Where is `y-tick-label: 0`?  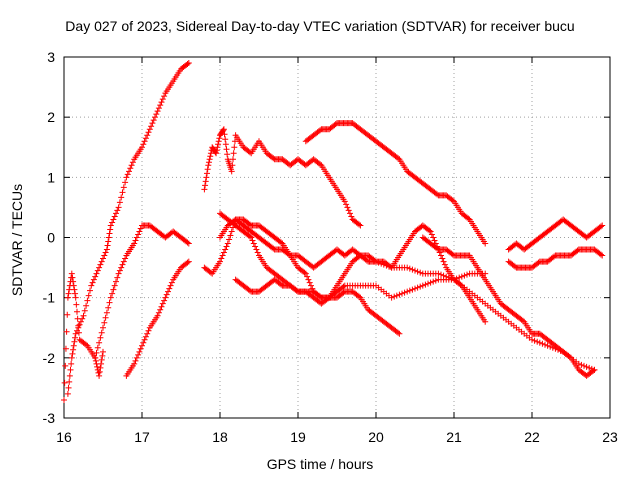
y-tick-label: 0 is located at coordinates (51, 238).